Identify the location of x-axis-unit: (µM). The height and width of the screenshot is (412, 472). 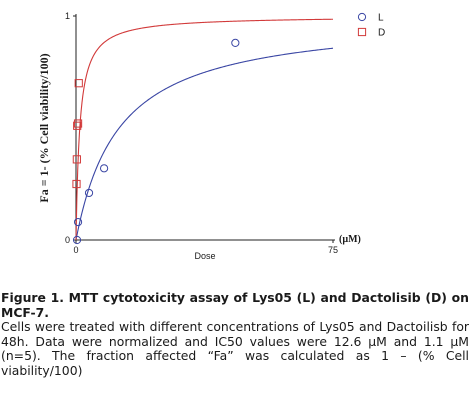
(350, 239).